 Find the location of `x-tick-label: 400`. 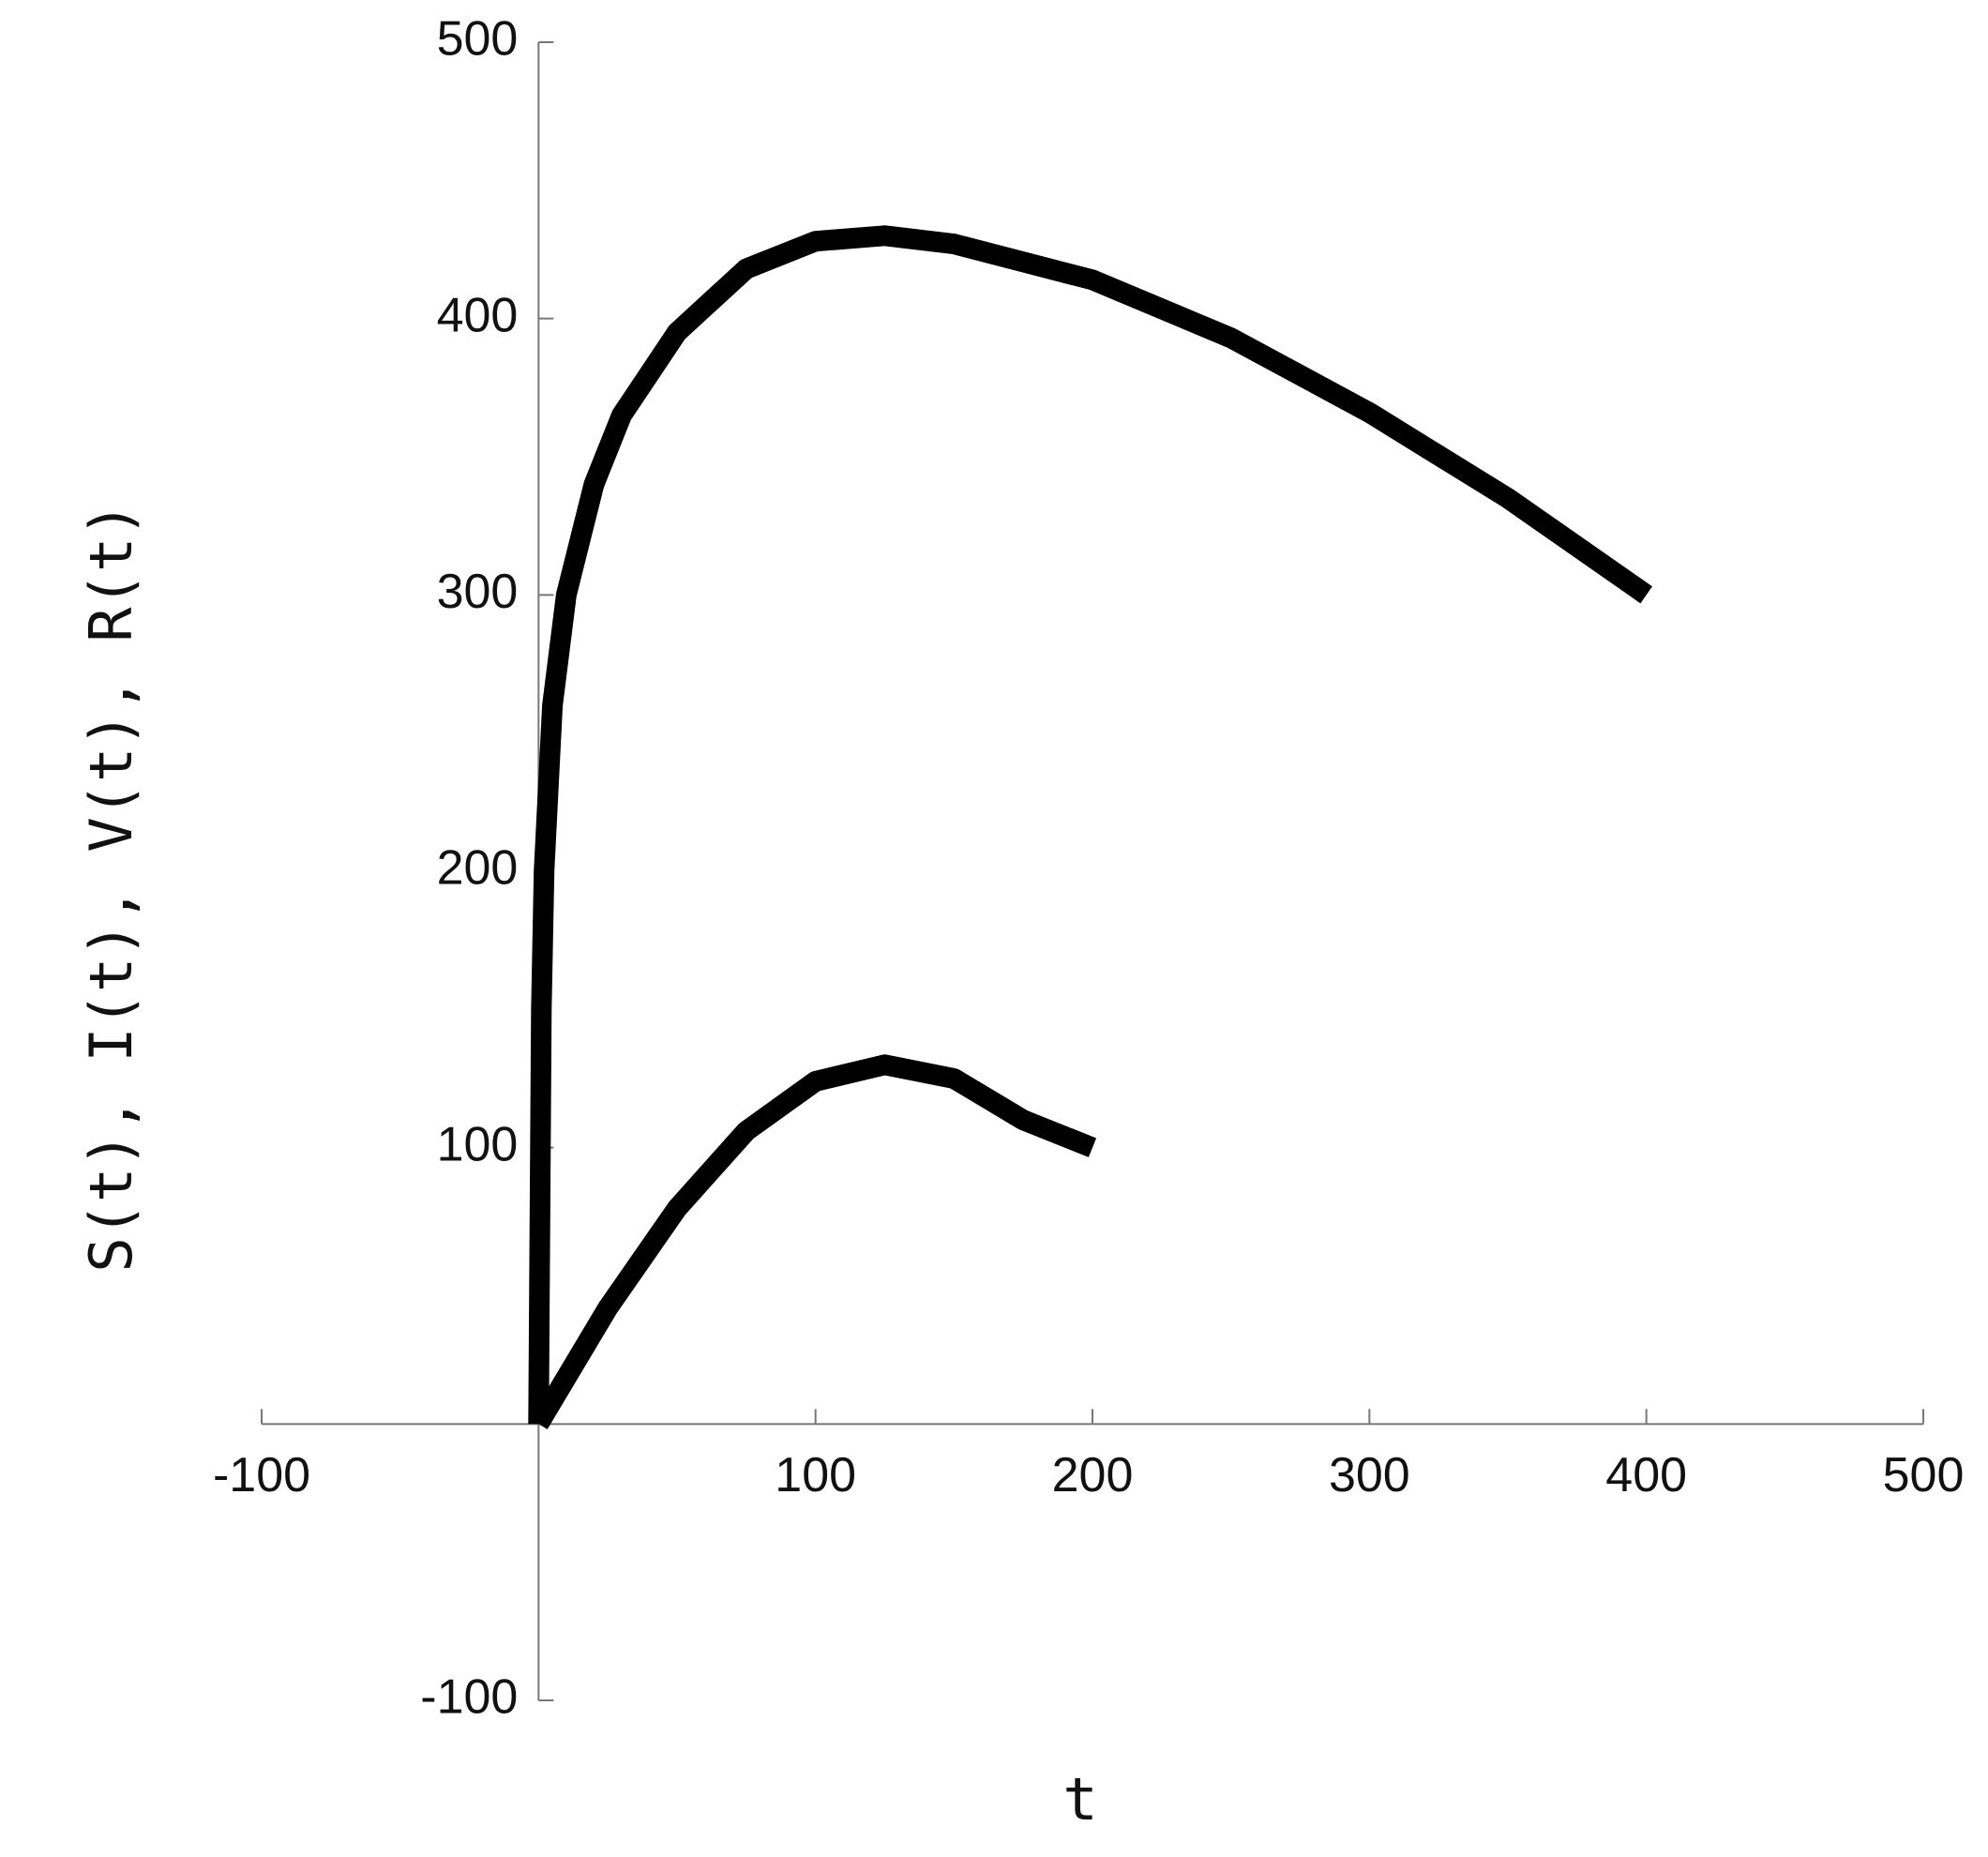

x-tick-label: 400 is located at coordinates (1646, 1475).